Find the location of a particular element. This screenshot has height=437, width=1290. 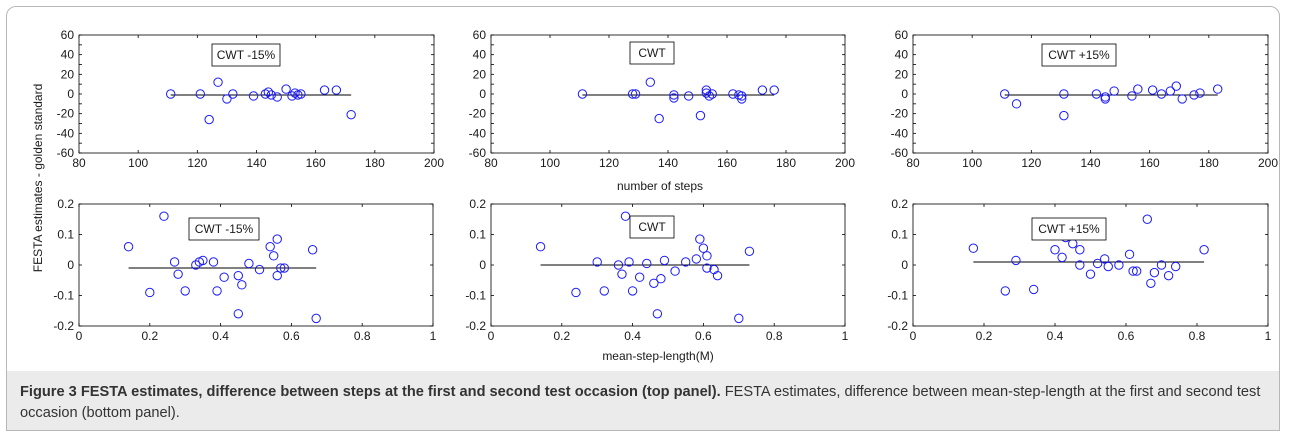

plot-2-label: CWT is located at coordinates (652, 53).